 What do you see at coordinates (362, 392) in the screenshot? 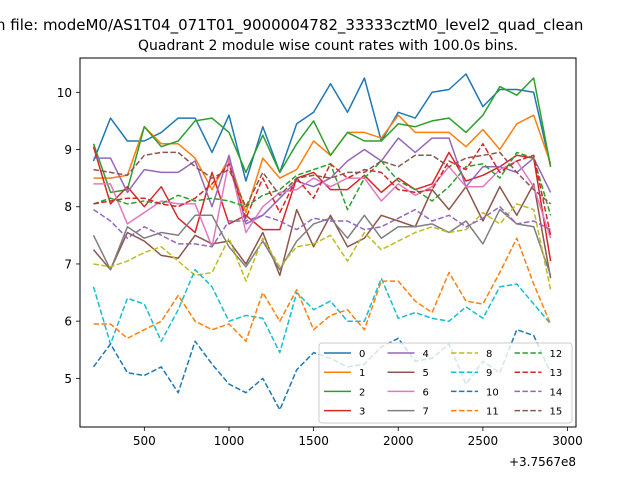
I see `legend-label: 2` at bounding box center [362, 392].